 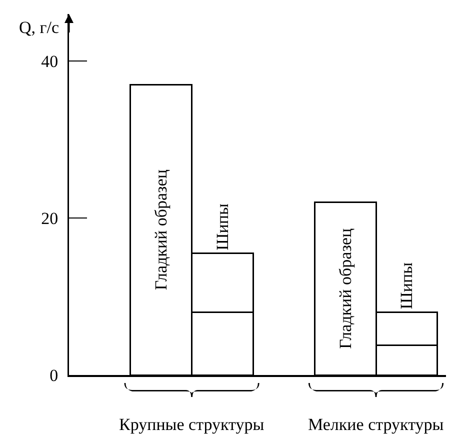 What do you see at coordinates (54, 375) in the screenshot?
I see `y-tick-label: 0` at bounding box center [54, 375].